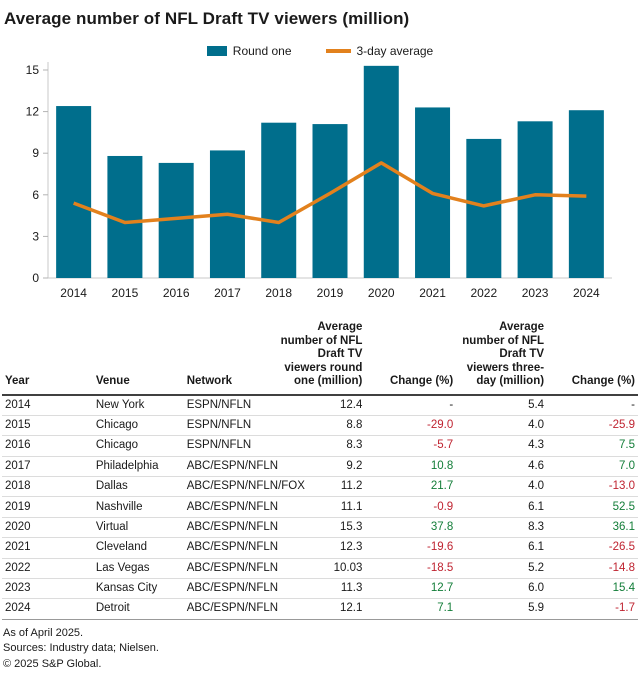  Describe the element at coordinates (592, 548) in the screenshot. I see `table-cell: -26.5` at that location.